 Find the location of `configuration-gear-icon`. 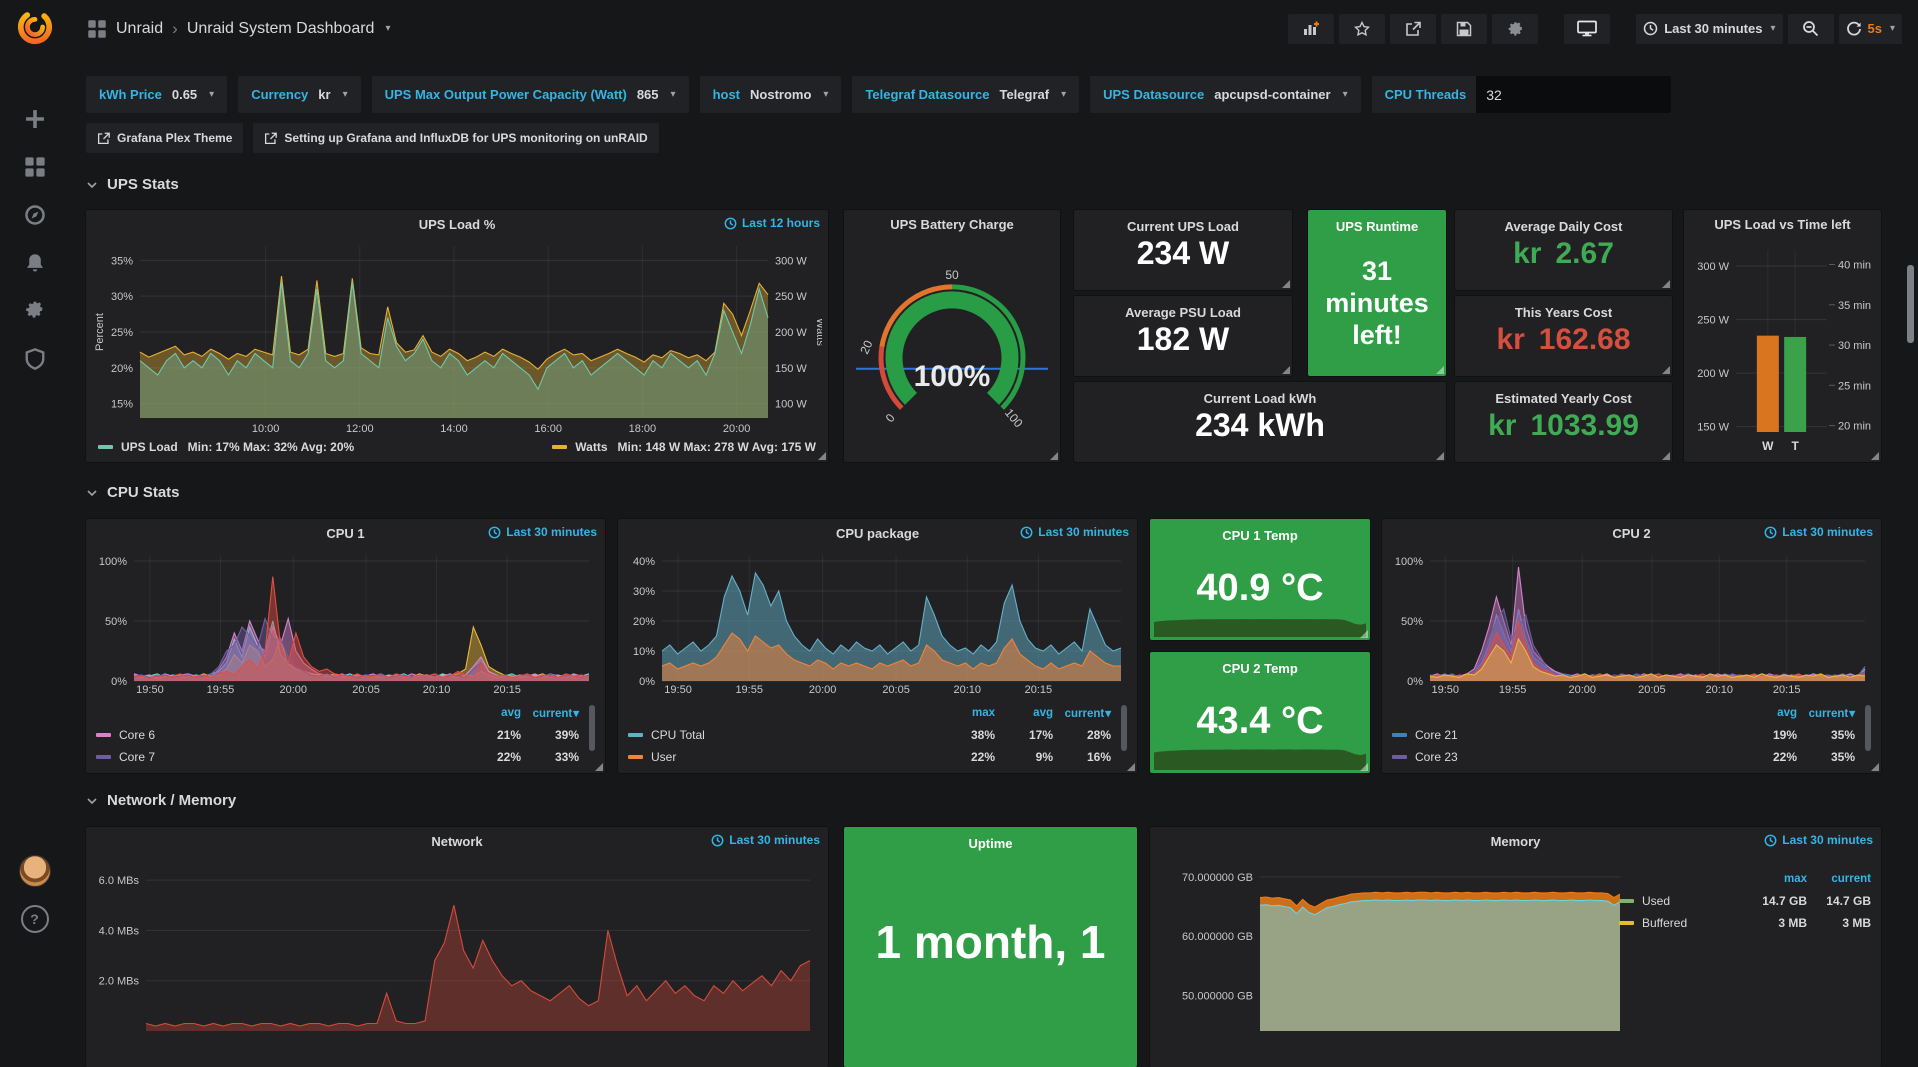

configuration-gear-icon is located at coordinates (35, 311).